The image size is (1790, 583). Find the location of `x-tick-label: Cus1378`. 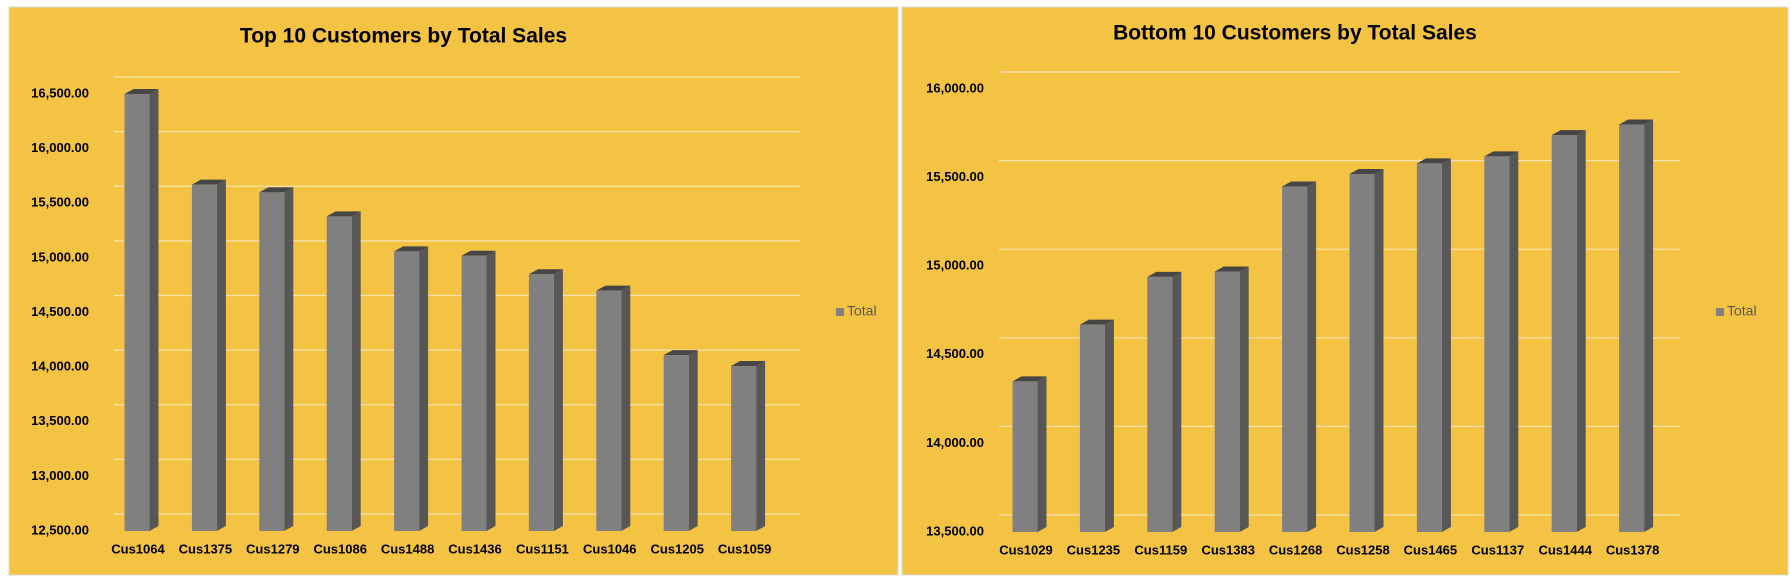

x-tick-label: Cus1378 is located at coordinates (1632, 549).